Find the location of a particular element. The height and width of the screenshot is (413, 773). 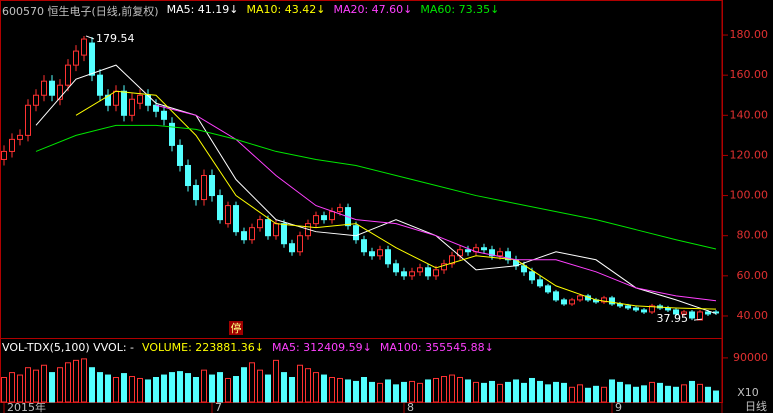

y-tick-label: 80.00 is located at coordinates (753, 235).